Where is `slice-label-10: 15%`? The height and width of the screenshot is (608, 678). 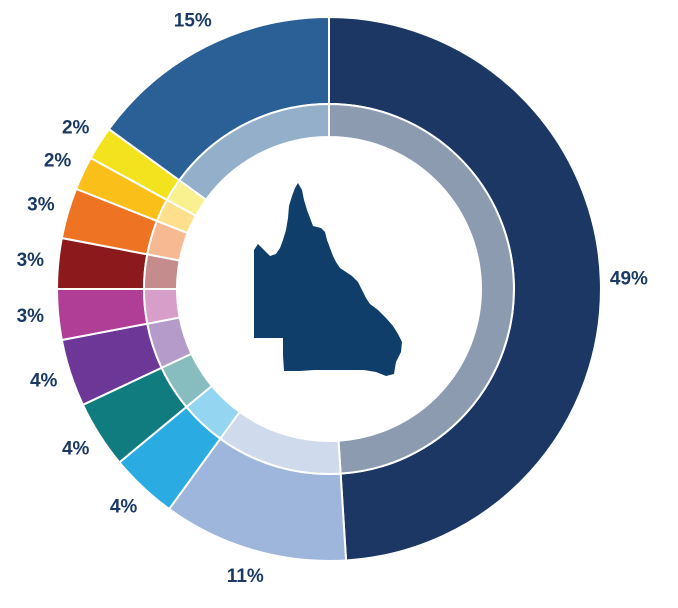
slice-label-10: 15% is located at coordinates (193, 21).